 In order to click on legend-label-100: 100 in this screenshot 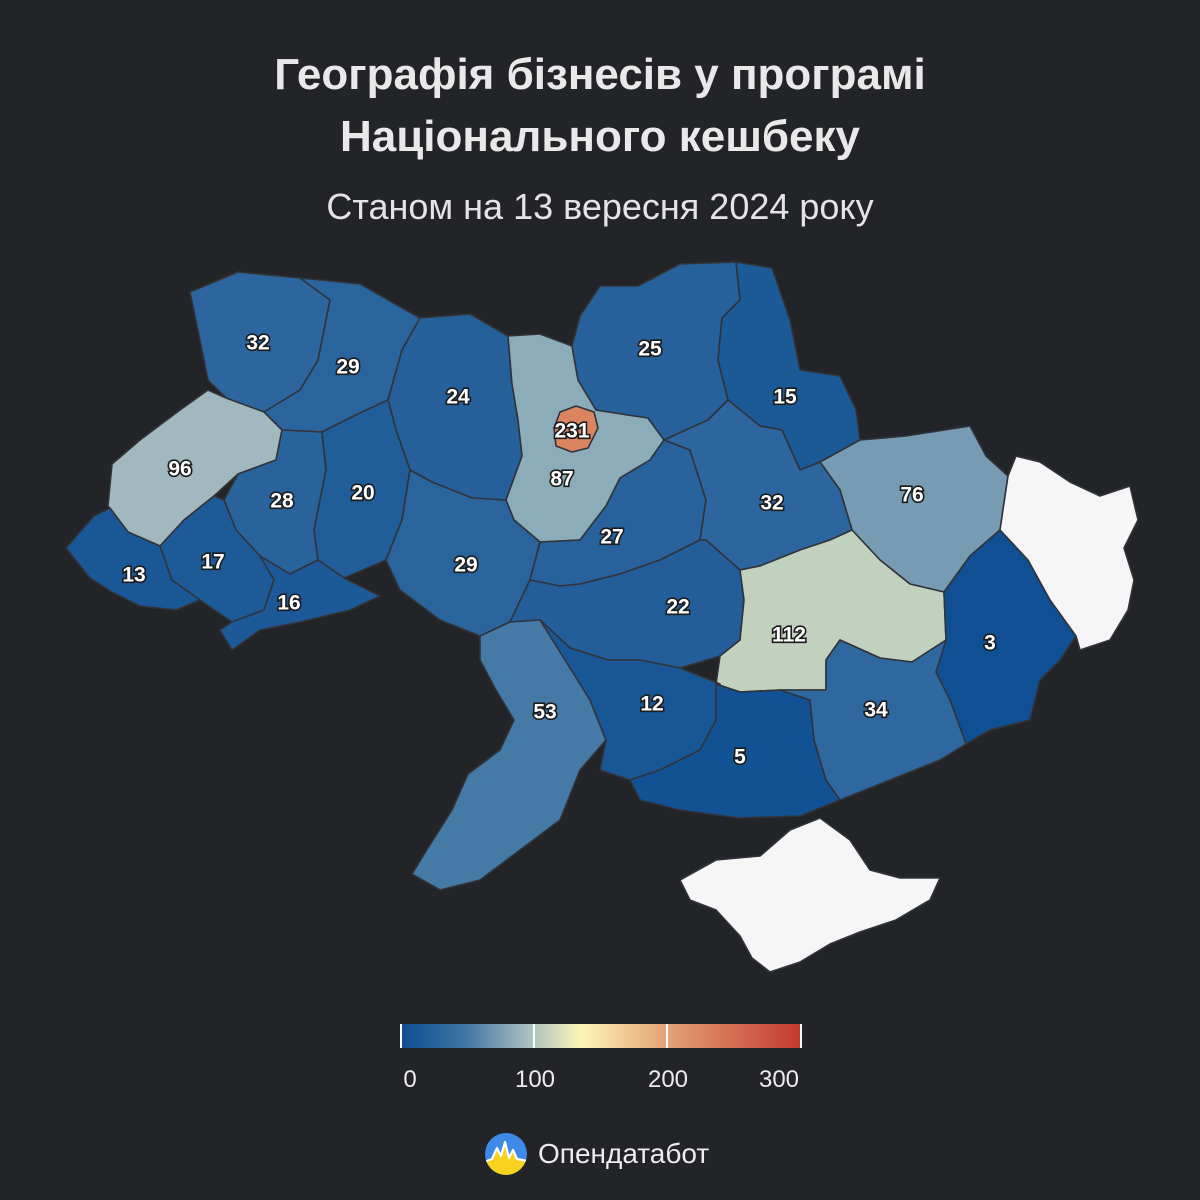, I will do `click(535, 1079)`.